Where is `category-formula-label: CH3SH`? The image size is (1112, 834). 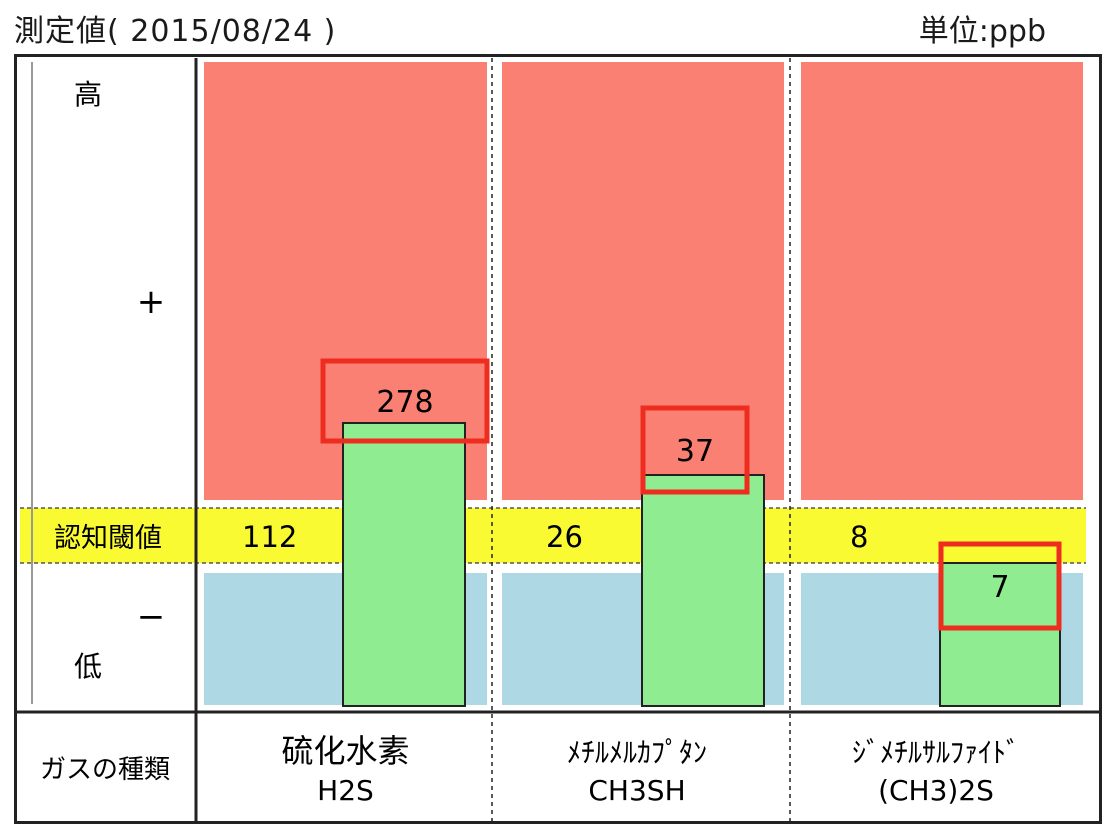
category-formula-label: CH3SH is located at coordinates (636, 790).